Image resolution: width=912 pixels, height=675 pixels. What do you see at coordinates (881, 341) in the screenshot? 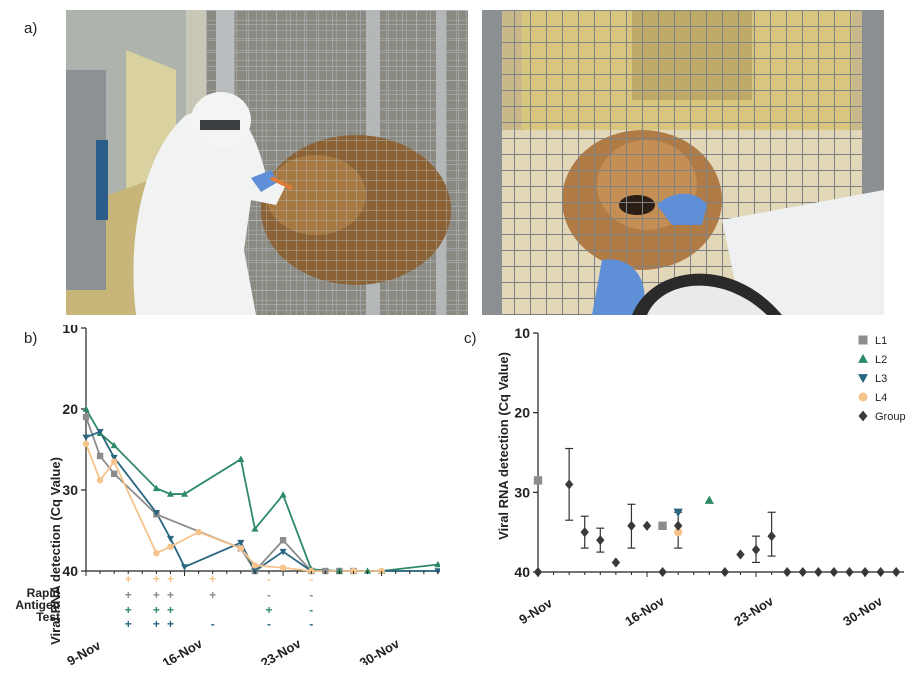
I see `legend-label-L1: L1` at bounding box center [881, 341].